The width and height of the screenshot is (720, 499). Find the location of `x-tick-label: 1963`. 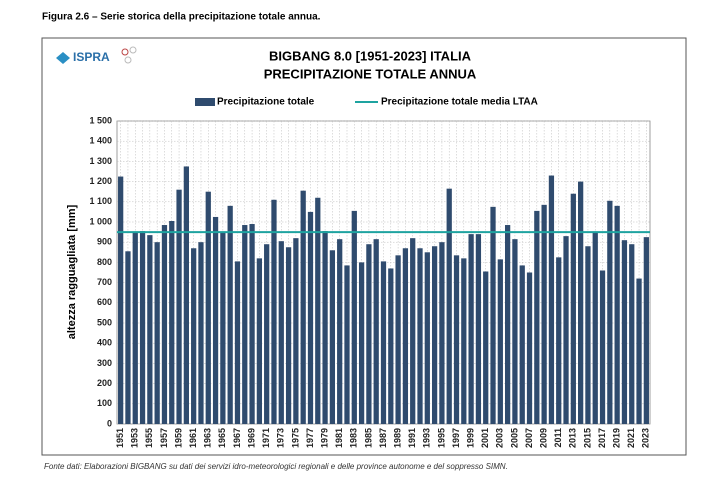

x-tick-label: 1963 is located at coordinates (208, 438).